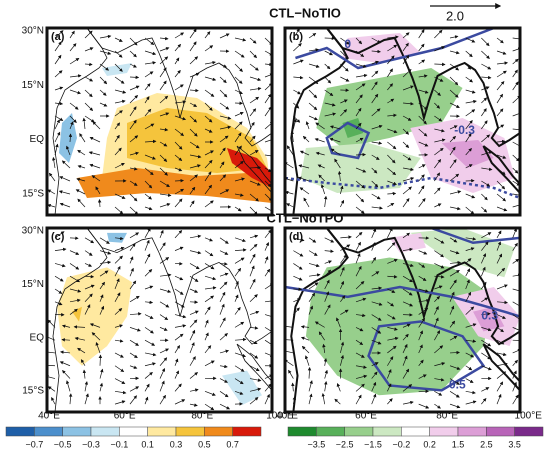 The width and height of the screenshot is (550, 464). Describe the element at coordinates (296, 37) in the screenshot. I see `panel-label: (b)` at that location.